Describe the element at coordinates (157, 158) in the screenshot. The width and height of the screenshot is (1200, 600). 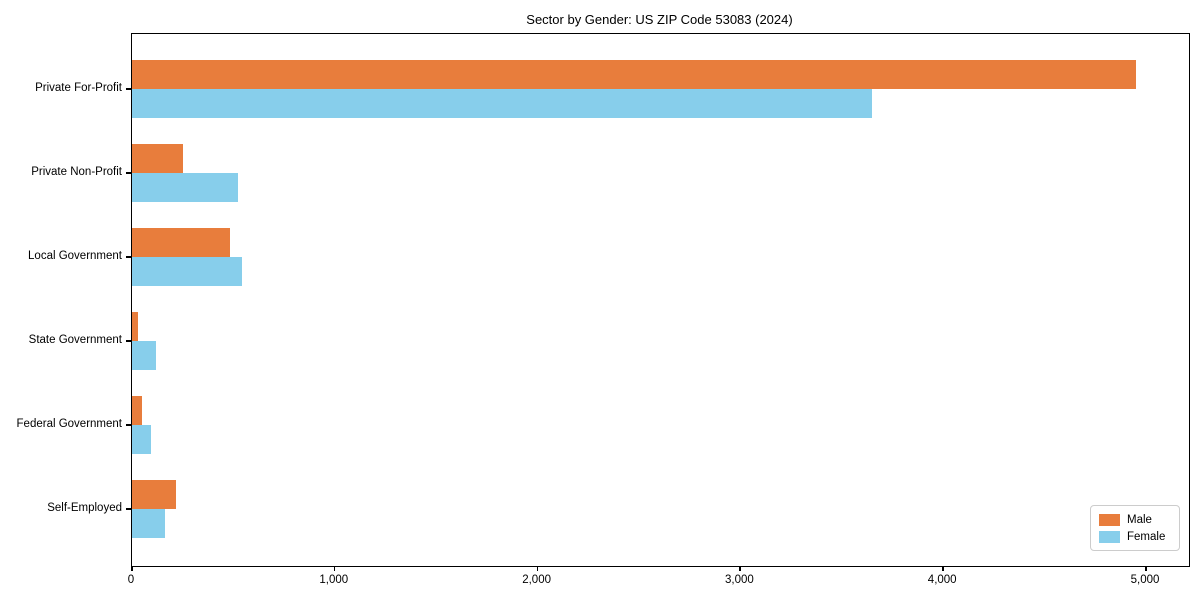
I see `bar-male-private-non-profit` at that location.